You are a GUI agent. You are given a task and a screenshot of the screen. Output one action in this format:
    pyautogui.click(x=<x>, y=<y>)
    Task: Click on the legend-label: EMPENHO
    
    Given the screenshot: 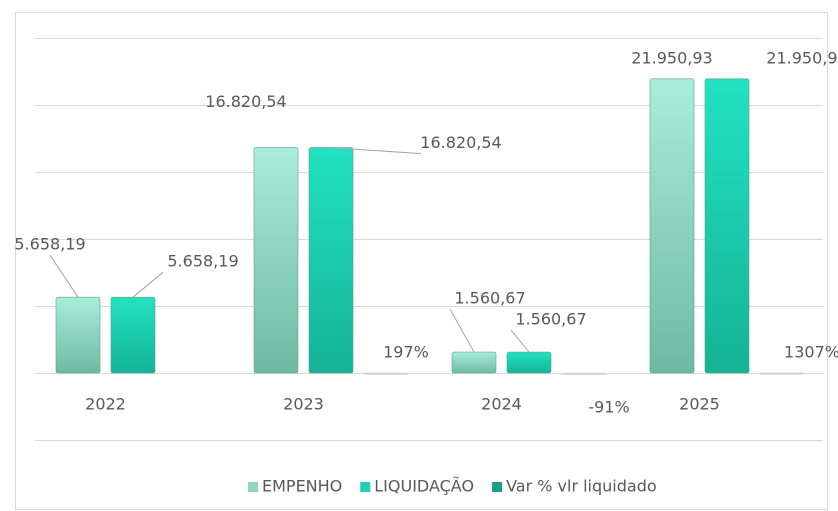 What is the action you would take?
    pyautogui.click(x=302, y=486)
    